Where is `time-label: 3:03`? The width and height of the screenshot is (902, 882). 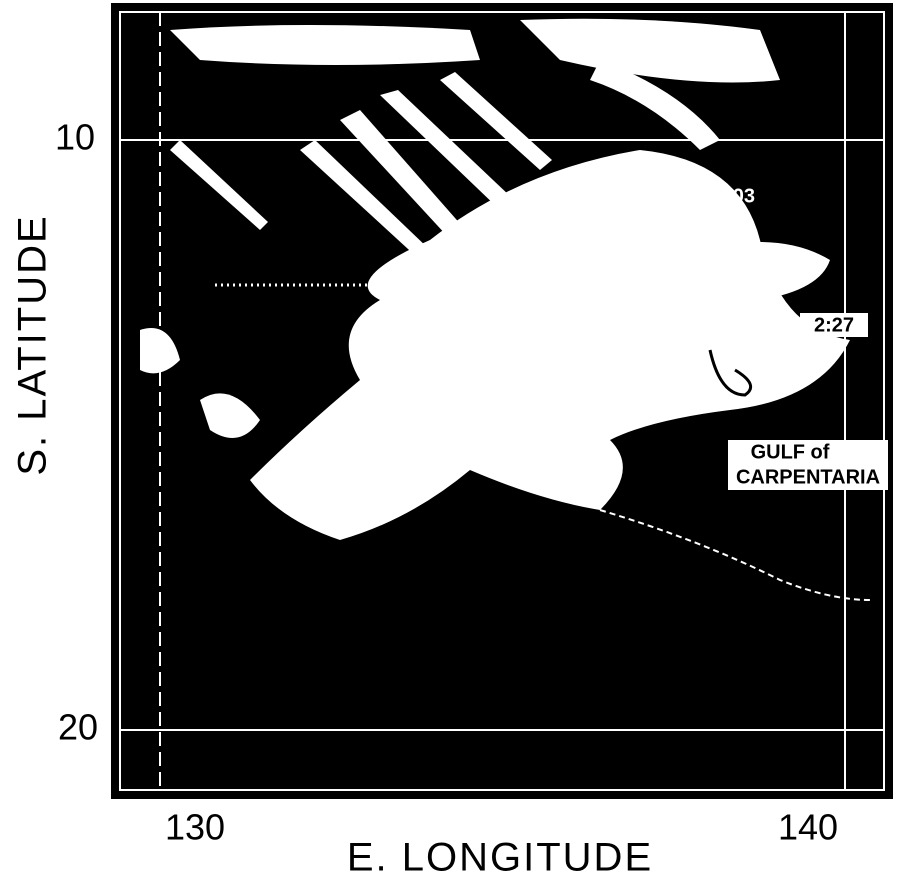
time-label: 3:03 is located at coordinates (735, 196).